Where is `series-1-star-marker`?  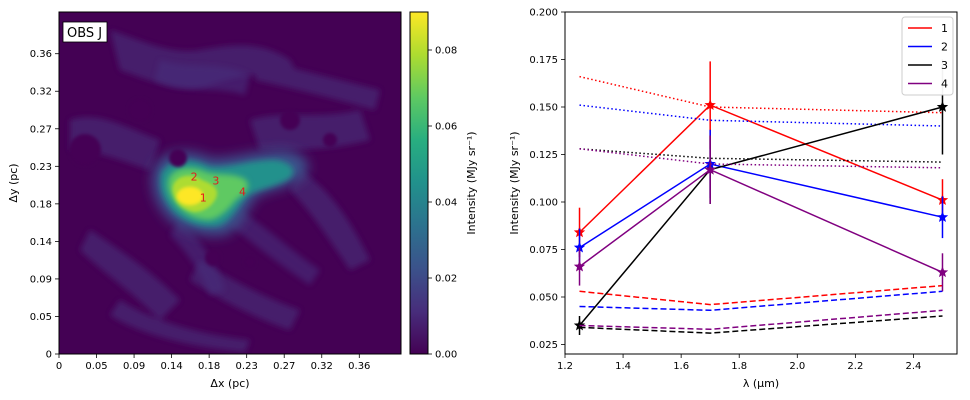
series-1-star-marker is located at coordinates (710, 104).